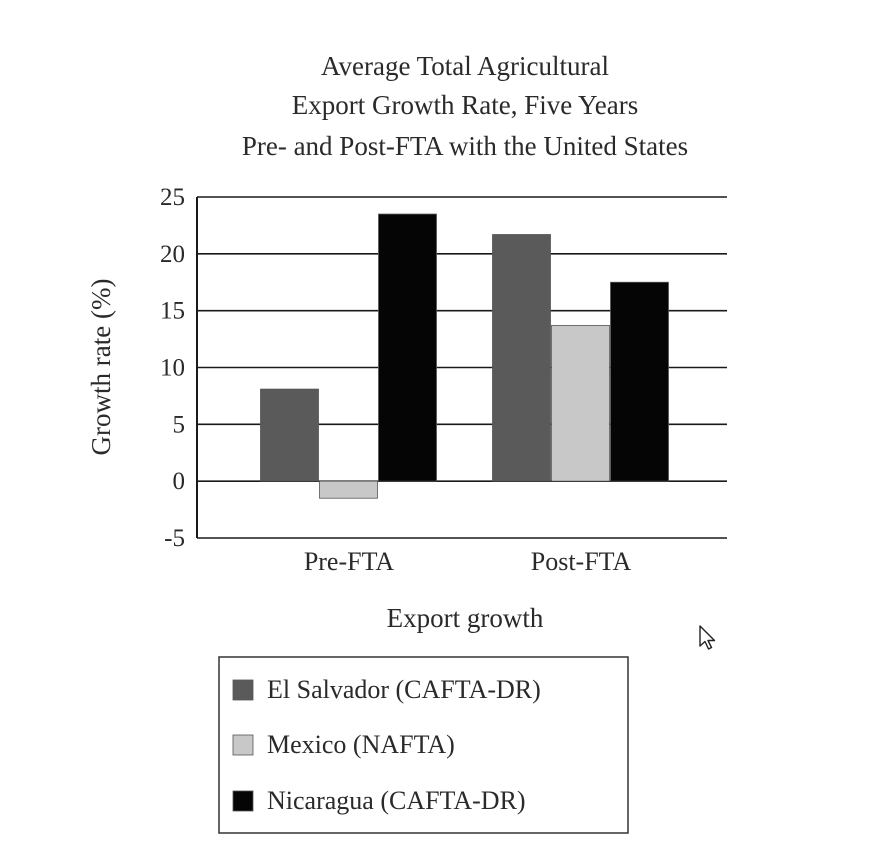 The image size is (884, 852). I want to click on y-tick-label: -5, so click(174, 538).